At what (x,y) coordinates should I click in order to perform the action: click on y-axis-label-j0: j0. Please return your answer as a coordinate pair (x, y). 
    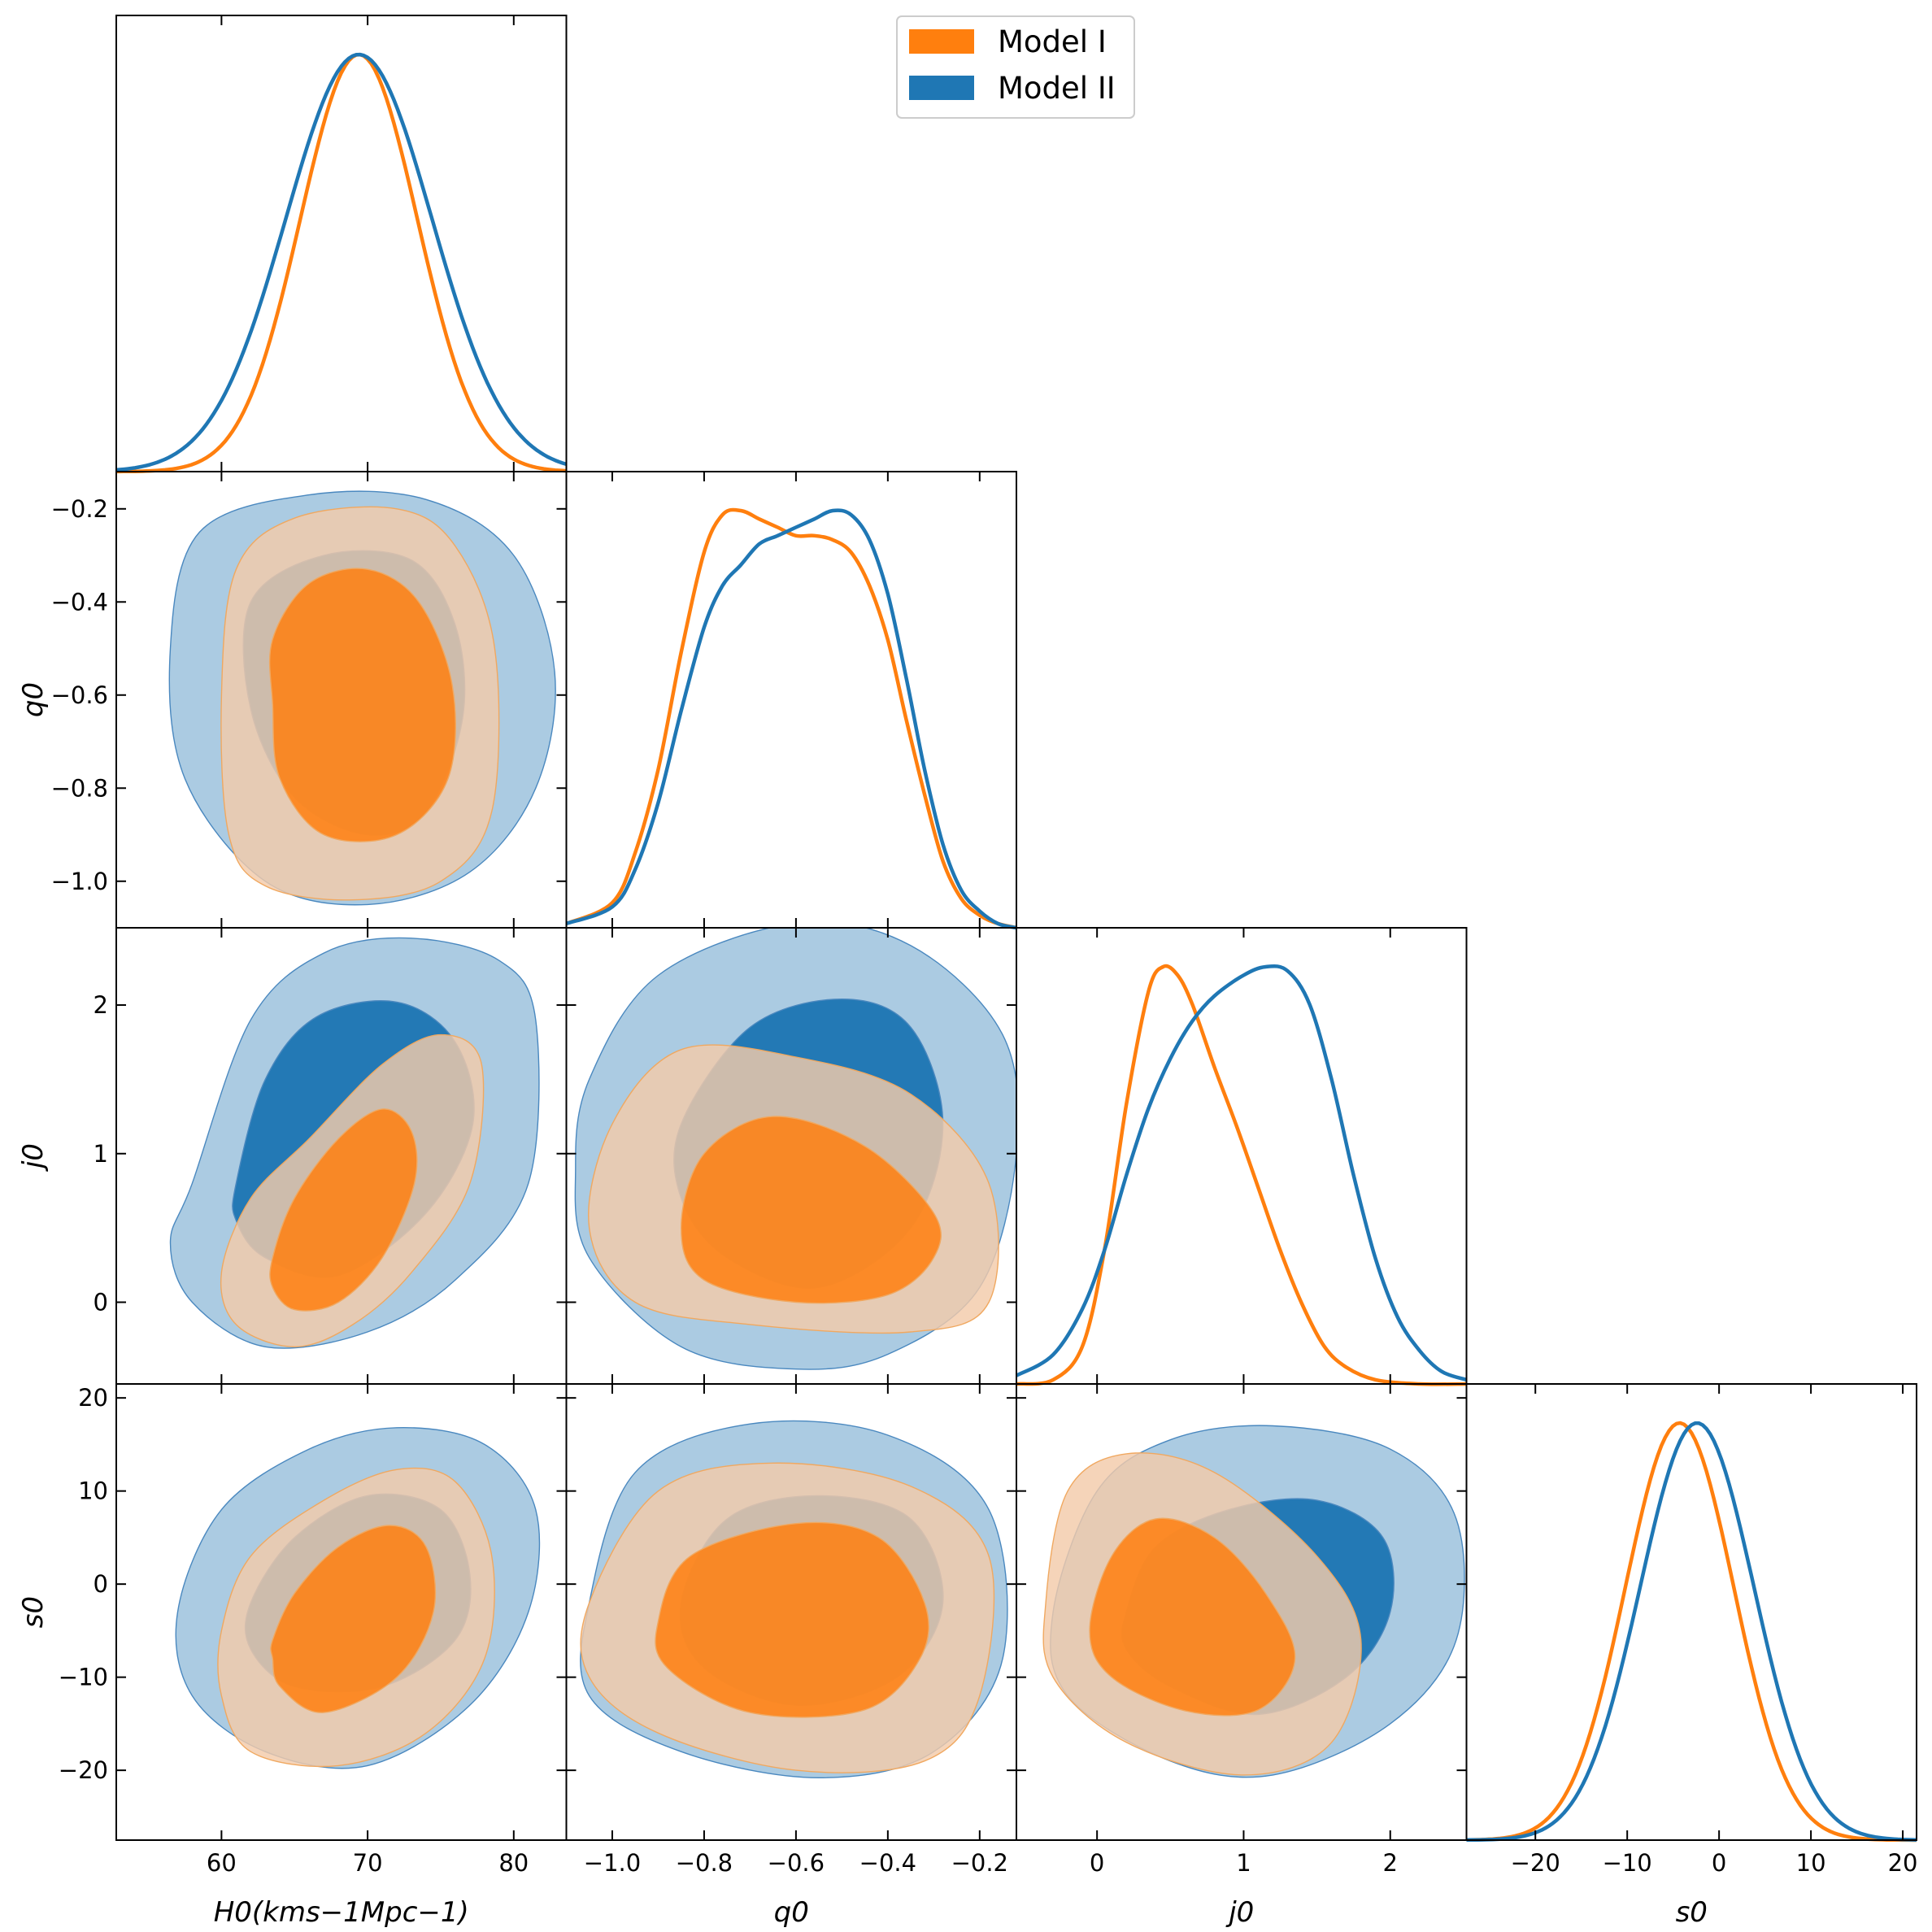
    Looking at the image, I should click on (34, 1157).